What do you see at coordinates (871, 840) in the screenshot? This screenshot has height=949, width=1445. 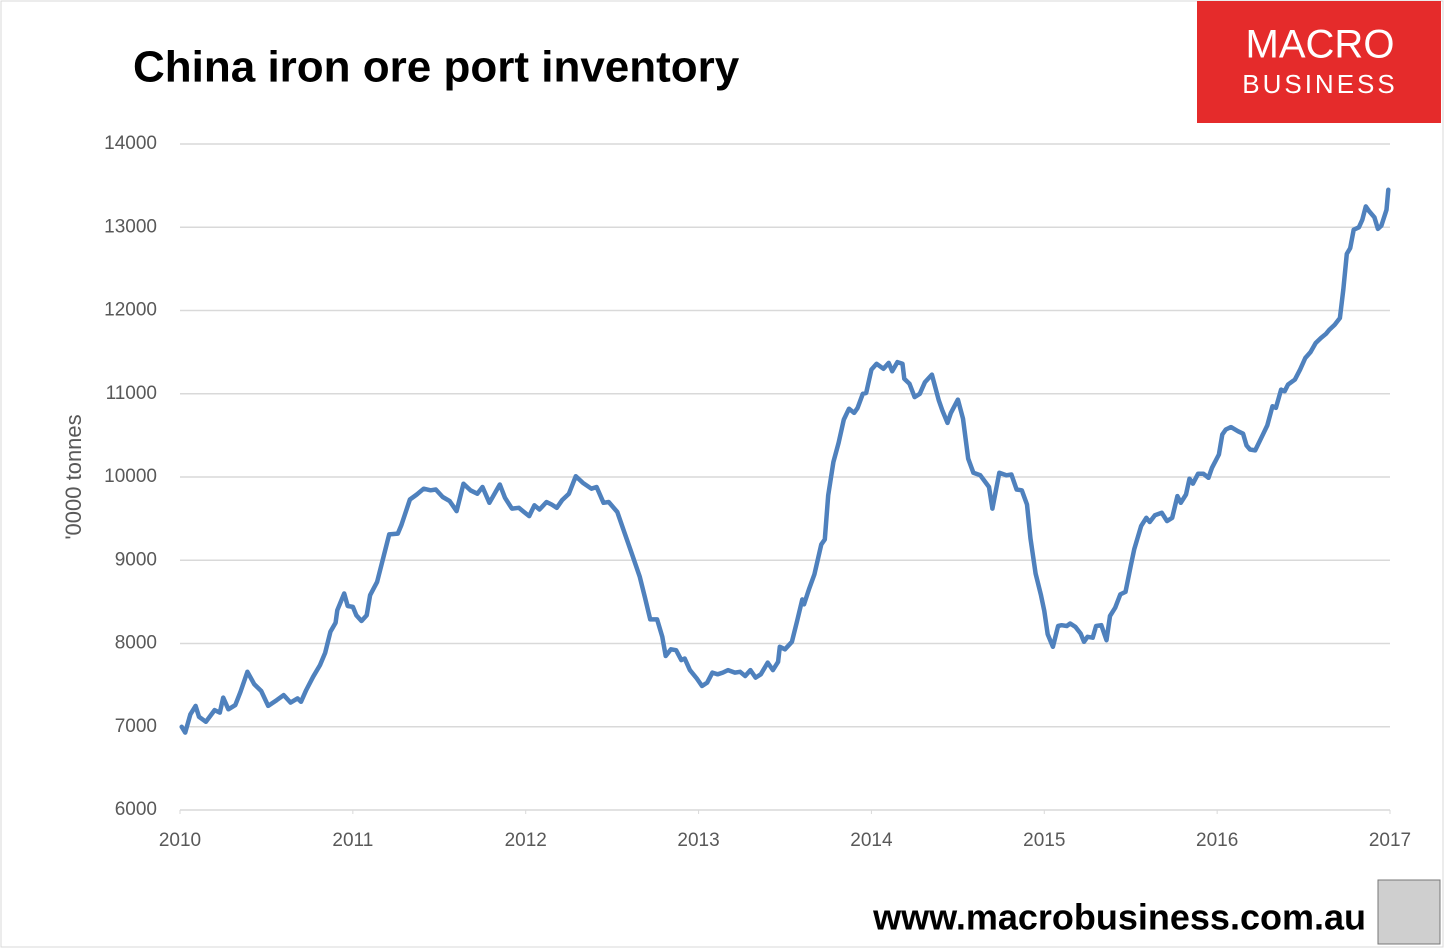 I see `x-tick-label: 2014` at bounding box center [871, 840].